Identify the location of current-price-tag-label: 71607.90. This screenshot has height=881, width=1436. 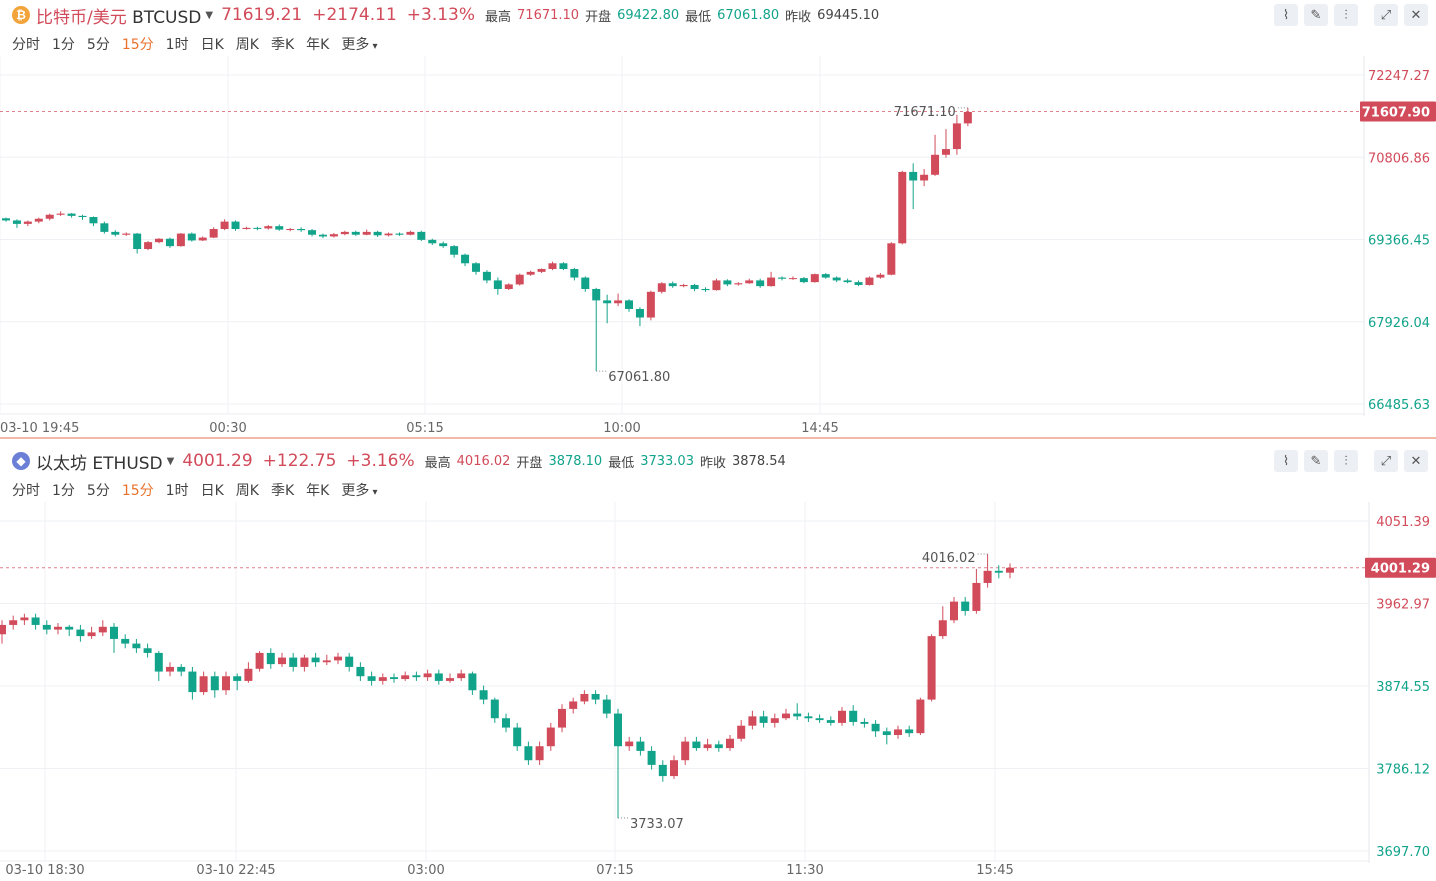
(1396, 113).